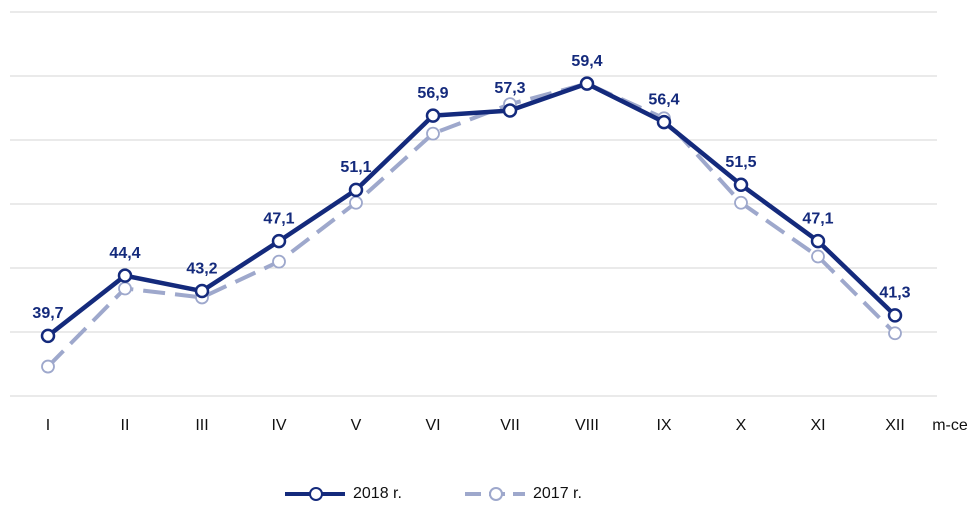 Image resolution: width=971 pixels, height=507 pixels. Describe the element at coordinates (510, 425) in the screenshot. I see `x-tick-label: VII` at that location.